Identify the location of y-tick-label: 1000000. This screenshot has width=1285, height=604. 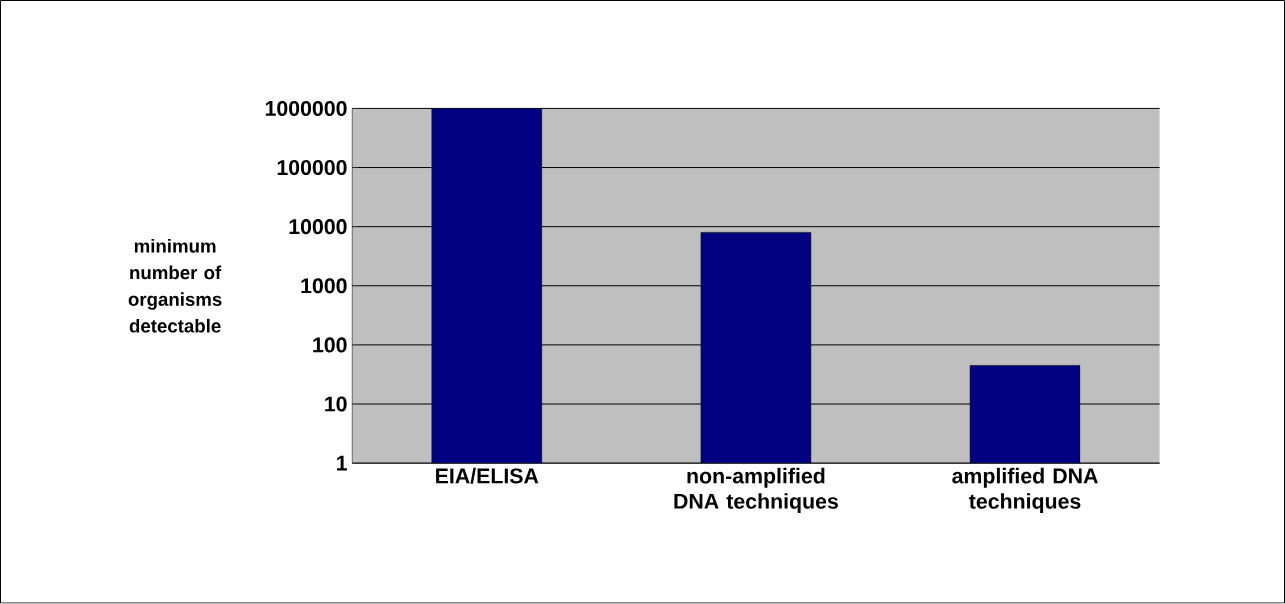
(306, 109).